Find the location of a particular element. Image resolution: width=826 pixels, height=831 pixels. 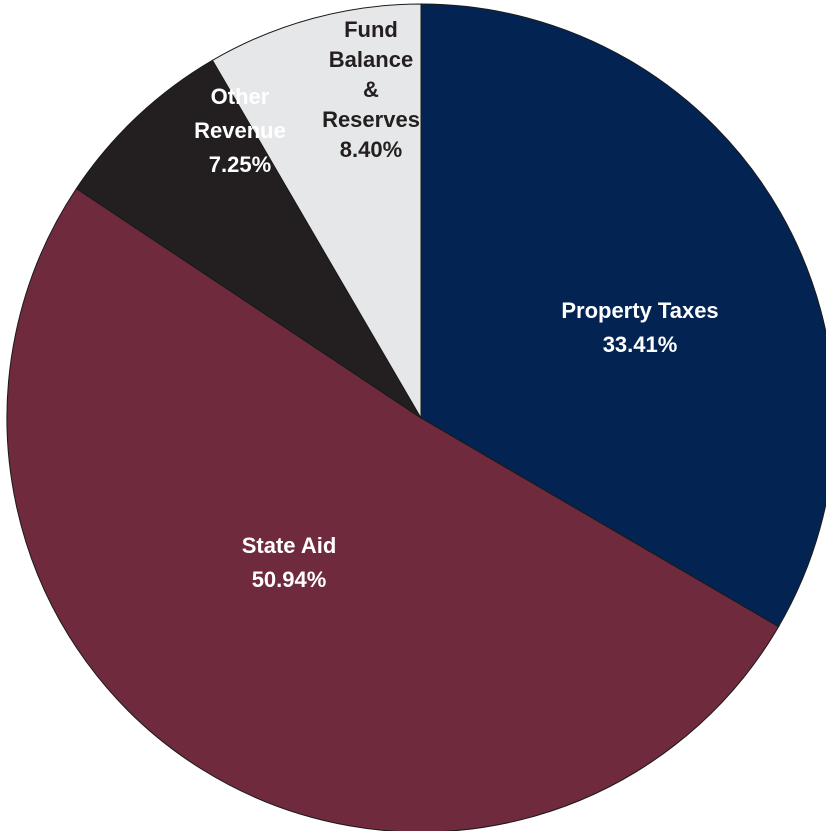

pie-label-other-revenue: Other Revenue 7.25% is located at coordinates (240, 130).